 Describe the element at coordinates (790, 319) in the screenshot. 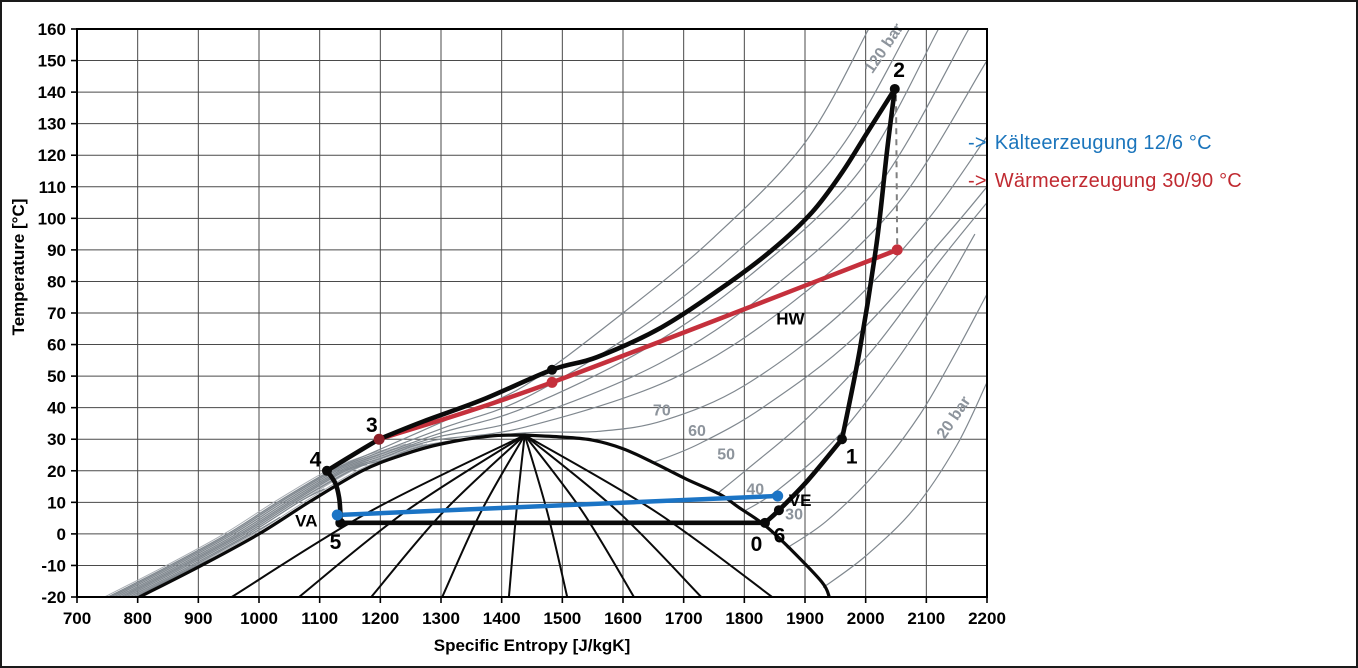

I see `svg-text: HW` at that location.